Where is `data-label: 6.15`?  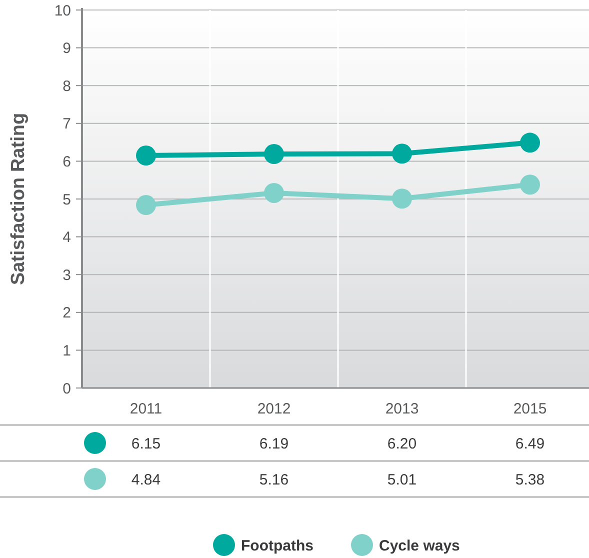
data-label: 6.15 is located at coordinates (146, 443).